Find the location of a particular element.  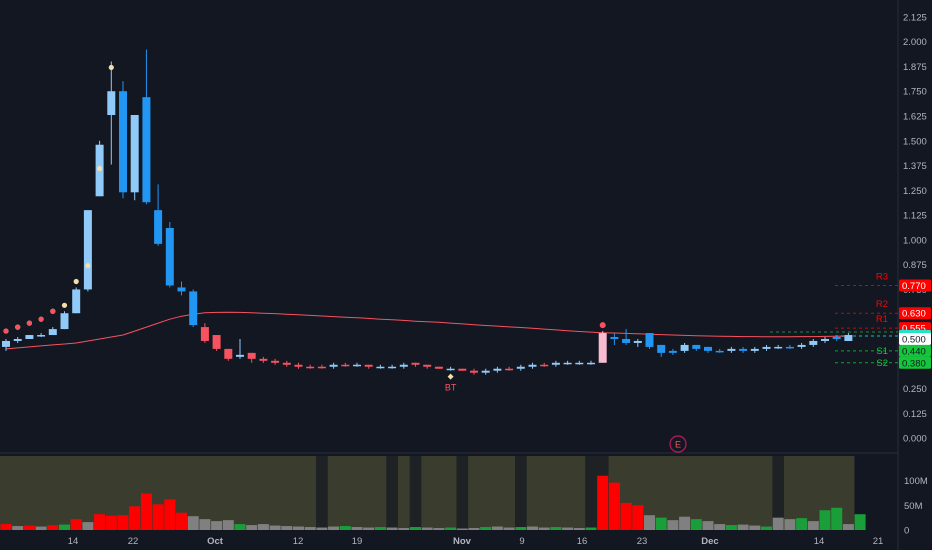

earnings-marker: E is located at coordinates (678, 444).